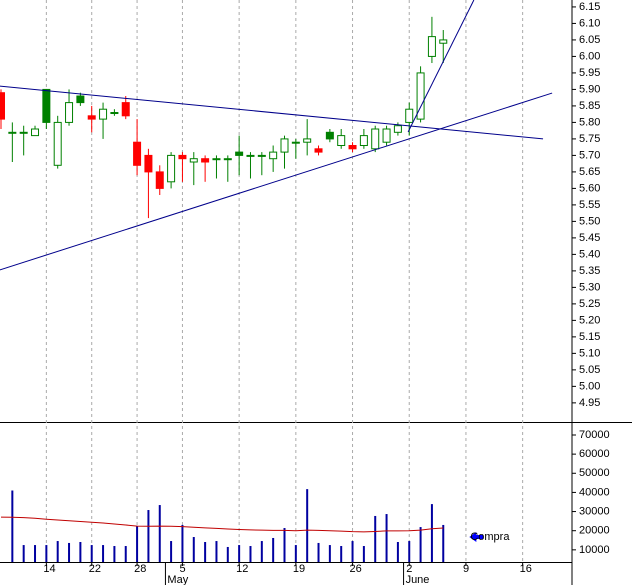 This screenshot has height=585, width=632. What do you see at coordinates (594, 531) in the screenshot?
I see `y2-tick-label: 20000` at bounding box center [594, 531].